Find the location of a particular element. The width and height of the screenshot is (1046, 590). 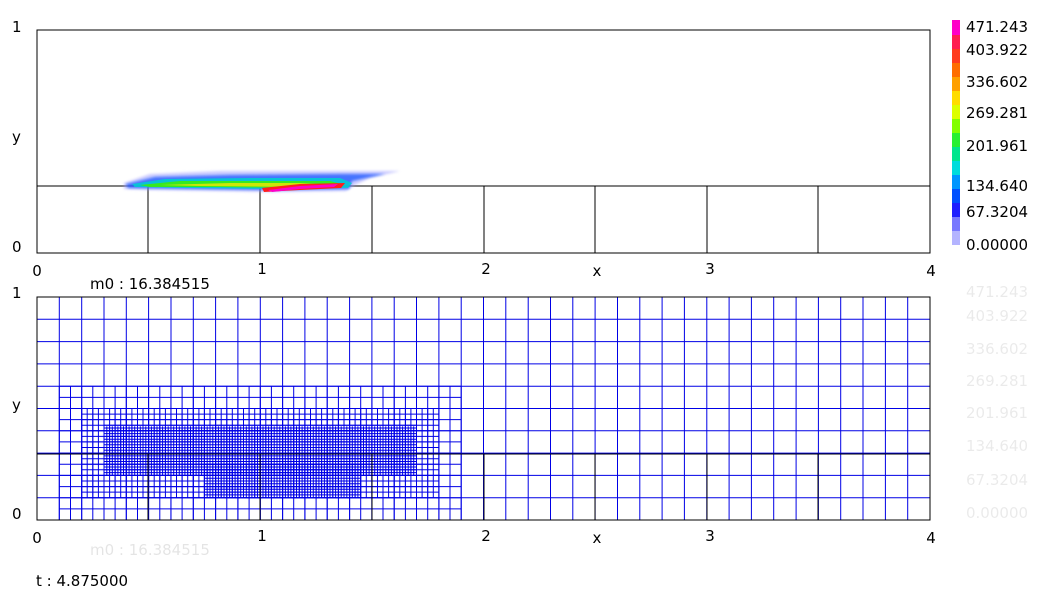

bottom-xtick-4: 4 is located at coordinates (931, 538).